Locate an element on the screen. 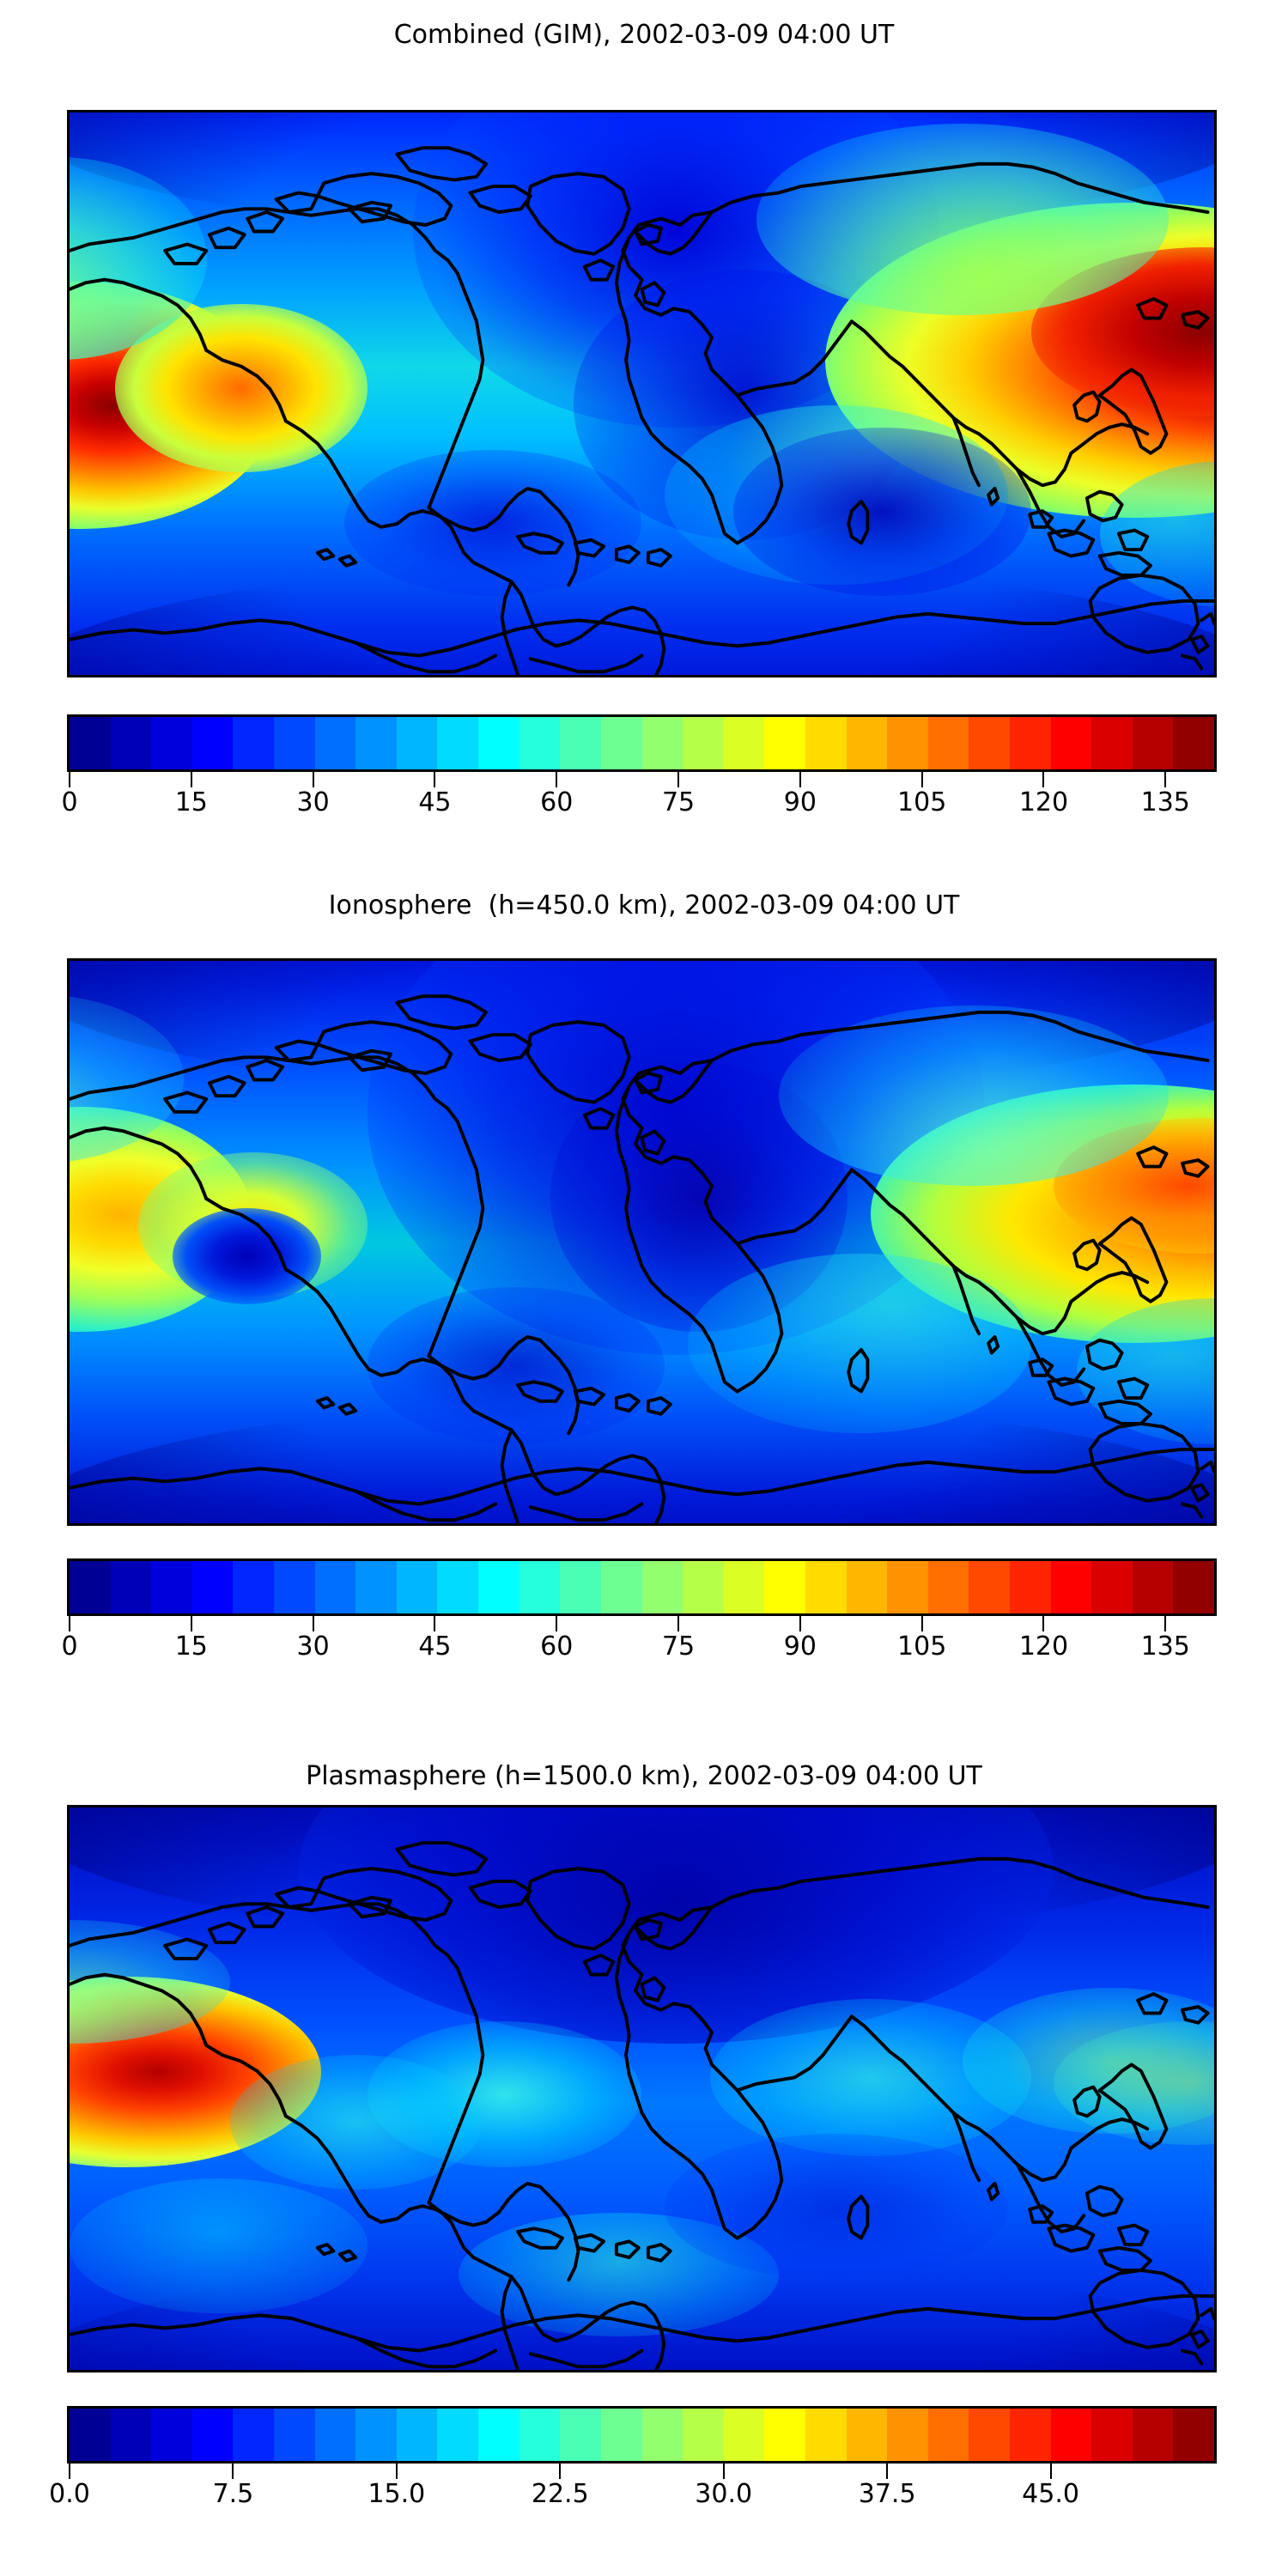 This screenshot has width=1288, height=2576. colorbar-plasmasphere: 0.0 7.5 15.0 22.5 30.0 37.5 45.0 is located at coordinates (633, 2470).